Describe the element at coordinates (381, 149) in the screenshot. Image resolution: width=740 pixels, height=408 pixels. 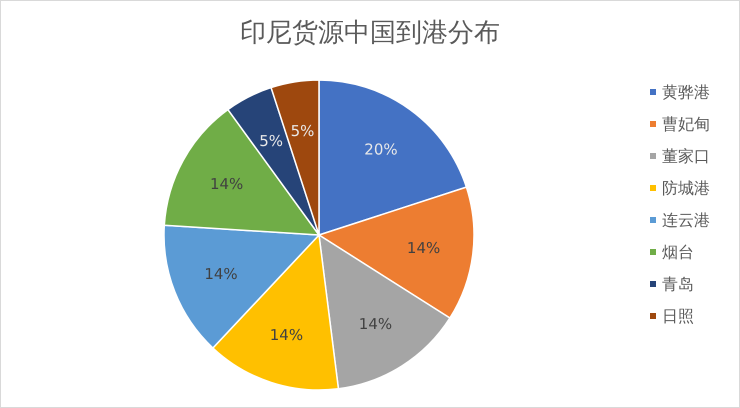
I see `data-label: 20%` at that location.